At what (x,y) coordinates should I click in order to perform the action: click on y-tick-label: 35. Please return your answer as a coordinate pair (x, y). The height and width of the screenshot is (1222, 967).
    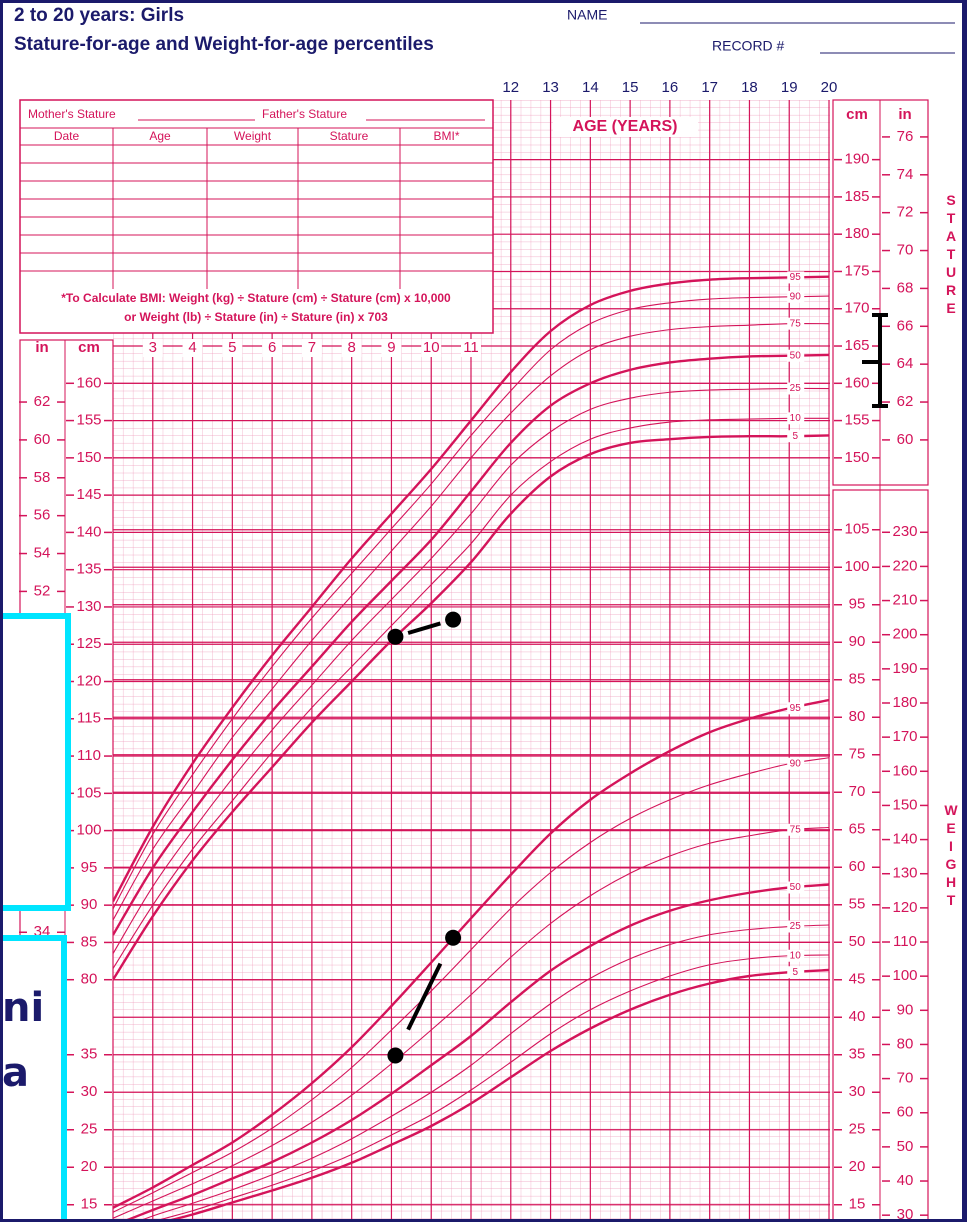
    Looking at the image, I should click on (857, 1054).